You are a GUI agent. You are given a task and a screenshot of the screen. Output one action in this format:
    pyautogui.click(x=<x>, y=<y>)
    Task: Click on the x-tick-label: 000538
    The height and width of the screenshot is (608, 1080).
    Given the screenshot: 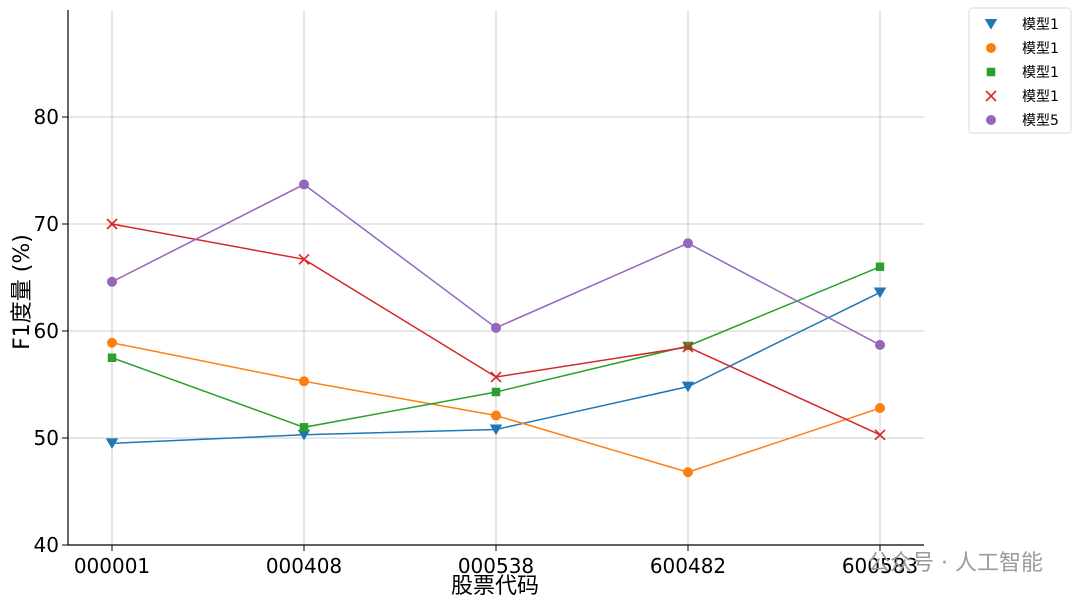 What is the action you would take?
    pyautogui.click(x=496, y=566)
    